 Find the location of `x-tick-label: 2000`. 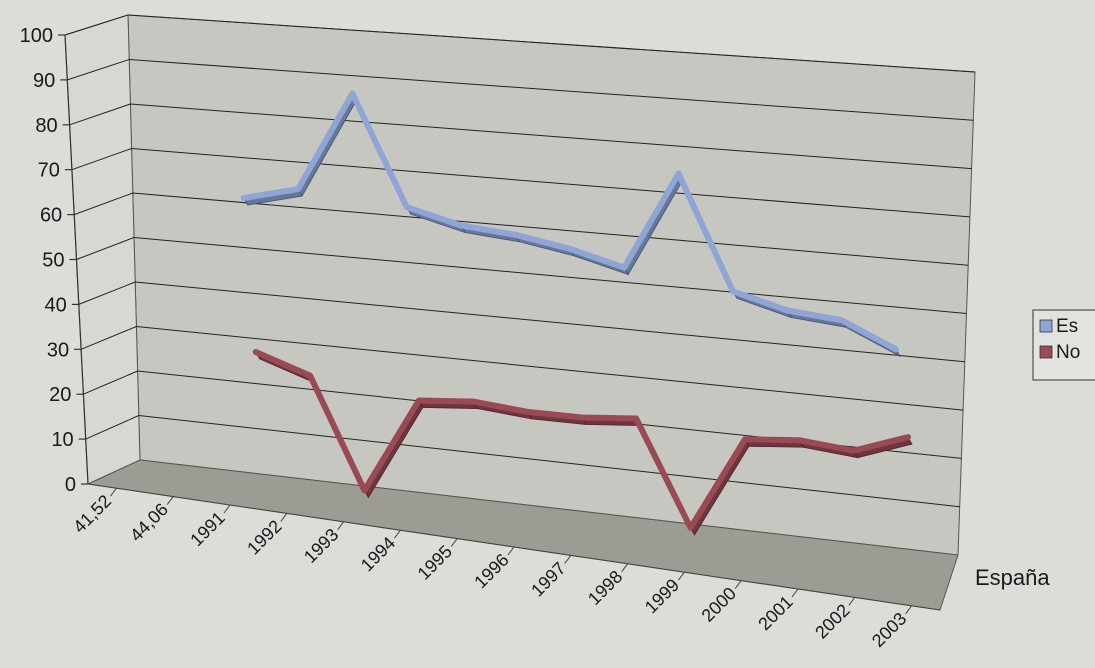

x-tick-label: 2000 is located at coordinates (719, 604).